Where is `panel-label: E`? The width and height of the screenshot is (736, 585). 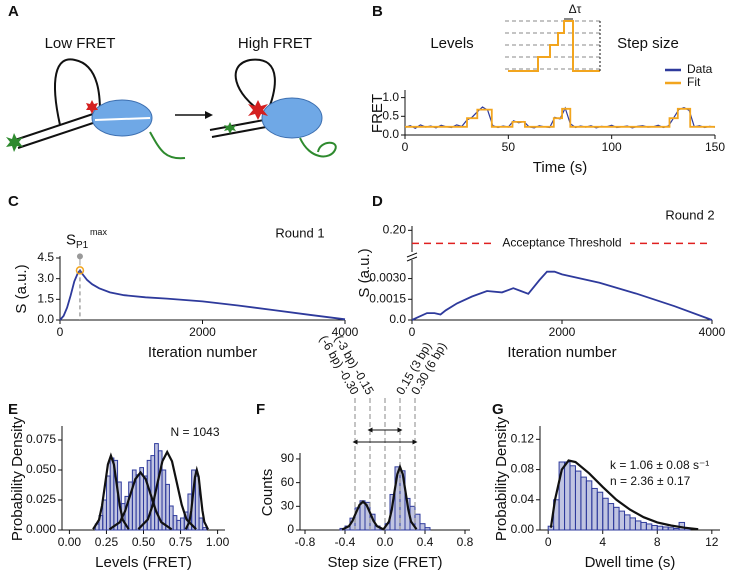 panel-label: E is located at coordinates (13, 409).